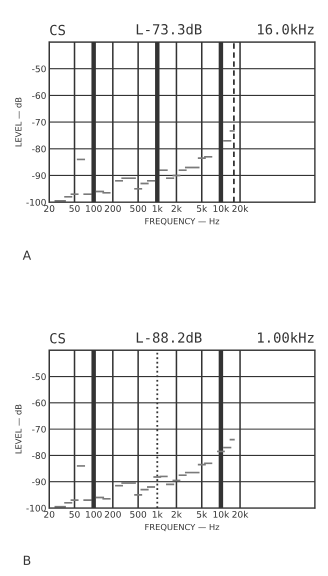  I want to click on text: B, so click(27, 560).